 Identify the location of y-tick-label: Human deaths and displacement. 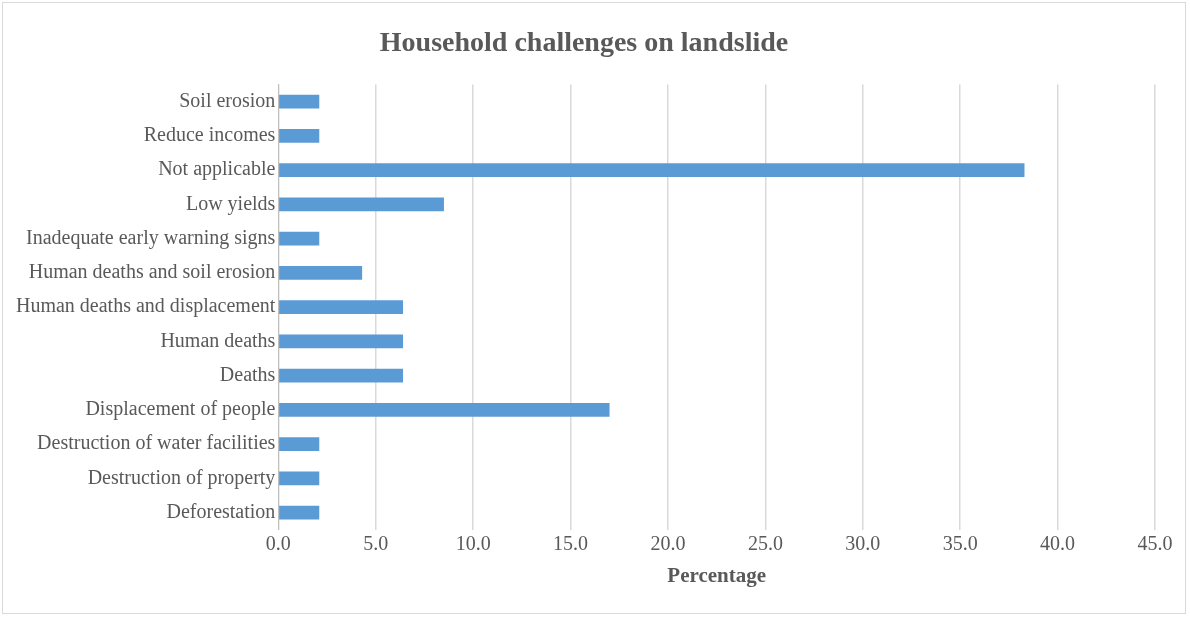
(145, 306).